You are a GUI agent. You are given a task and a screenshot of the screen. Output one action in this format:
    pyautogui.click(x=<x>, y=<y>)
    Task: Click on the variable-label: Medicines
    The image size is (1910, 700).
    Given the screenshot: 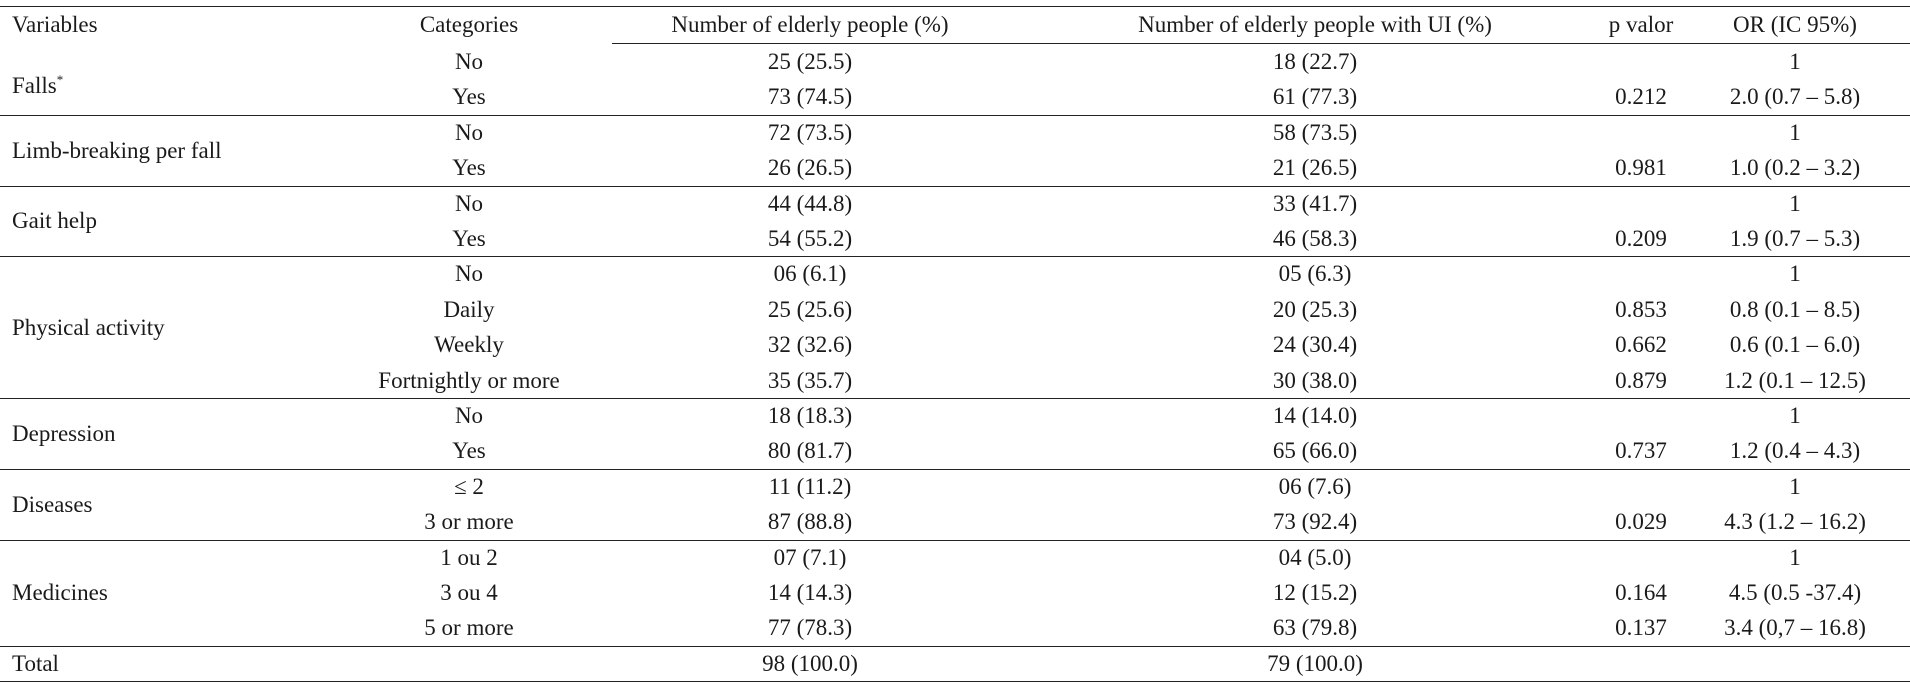 What is the action you would take?
    pyautogui.click(x=60, y=592)
    